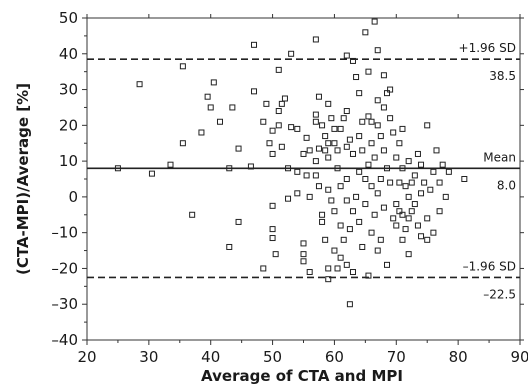 The image size is (528, 385). What do you see at coordinates (272, 357) in the screenshot?
I see `x-tick-label: 50` at bounding box center [272, 357].